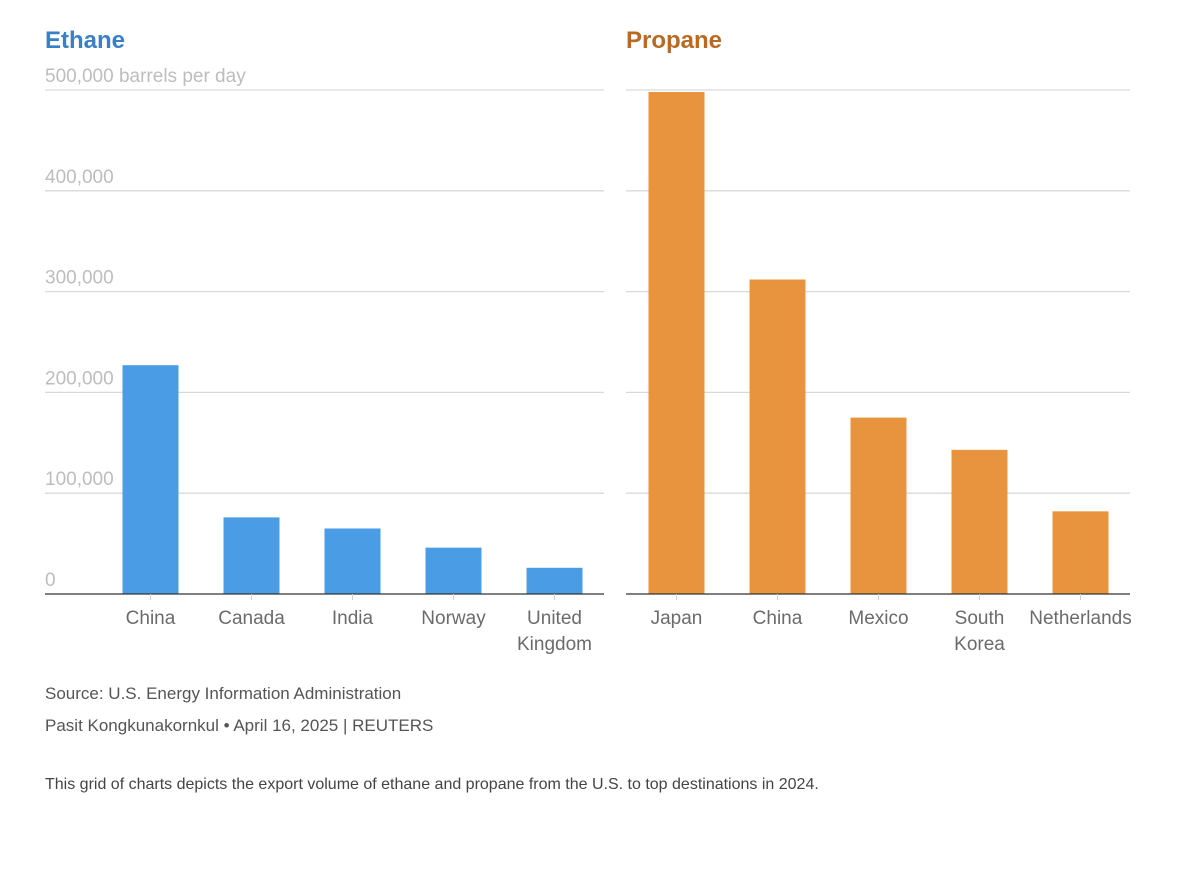 The width and height of the screenshot is (1200, 871). What do you see at coordinates (878, 618) in the screenshot?
I see `propane-category-label: Mexico` at bounding box center [878, 618].